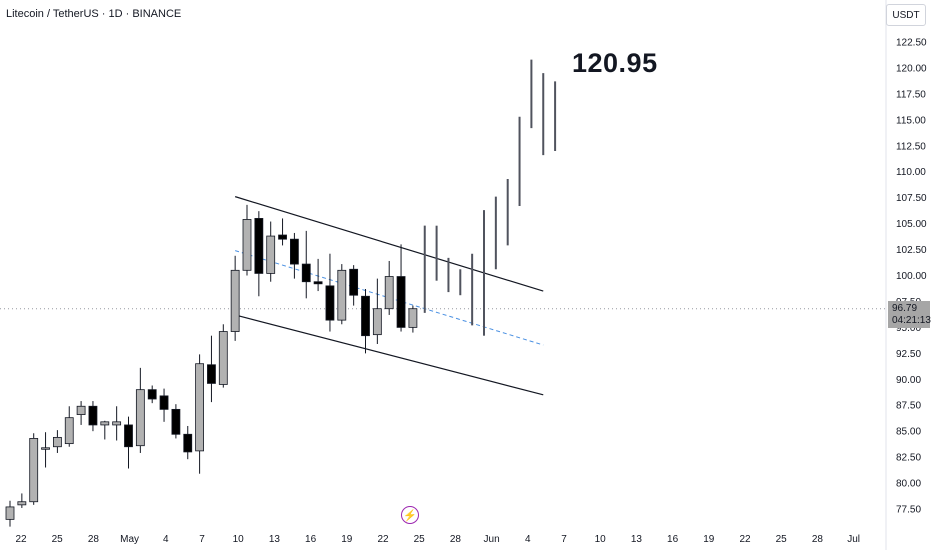 The height and width of the screenshot is (550, 932). Describe the element at coordinates (389, 244) in the screenshot. I see `channel-upper-line` at that location.